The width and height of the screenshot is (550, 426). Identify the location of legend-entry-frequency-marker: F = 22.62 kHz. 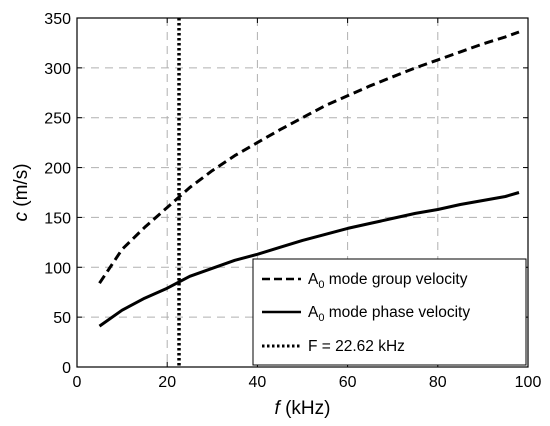
(356, 346).